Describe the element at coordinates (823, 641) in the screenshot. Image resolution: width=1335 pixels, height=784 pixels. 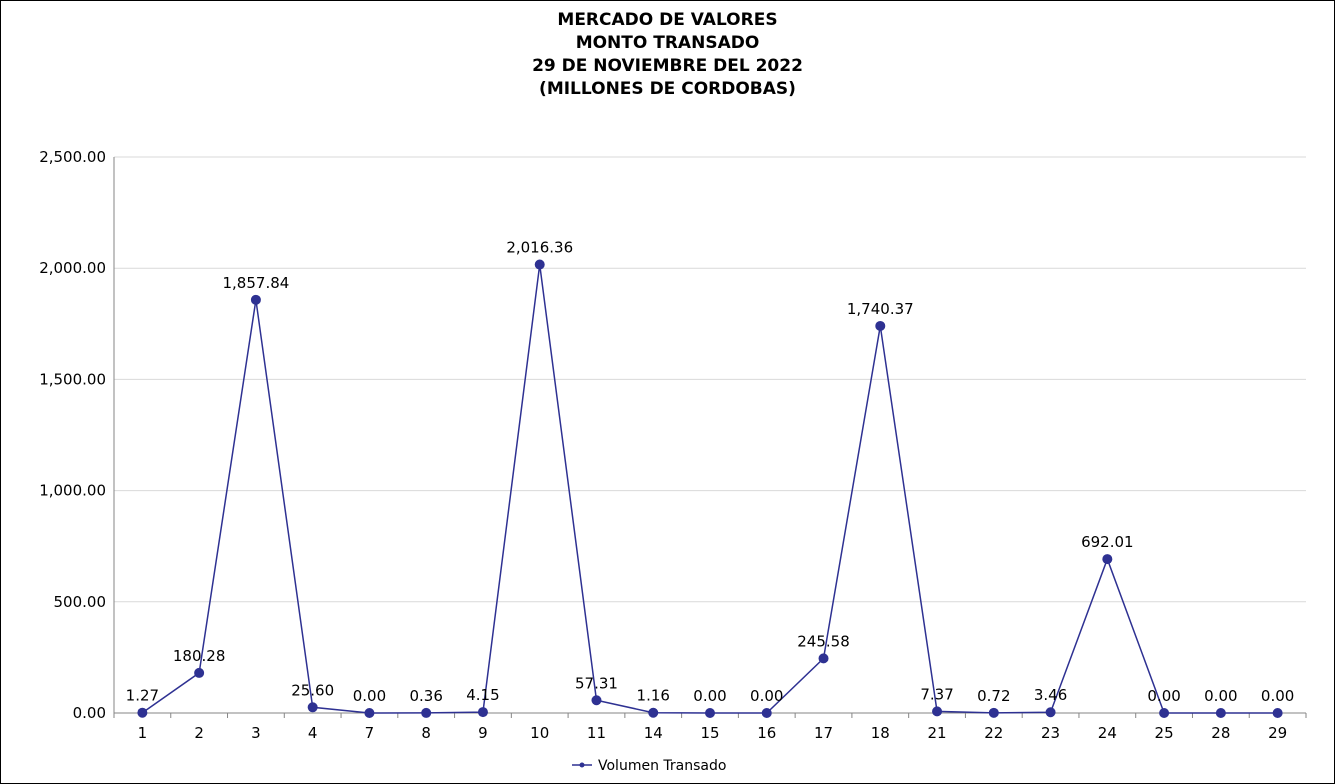
I see `data-label: 245.58` at that location.